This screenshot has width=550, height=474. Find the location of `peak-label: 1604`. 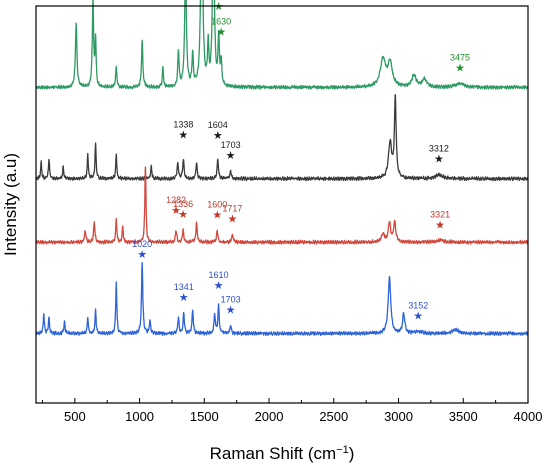

peak-label: 1604 is located at coordinates (218, 125).